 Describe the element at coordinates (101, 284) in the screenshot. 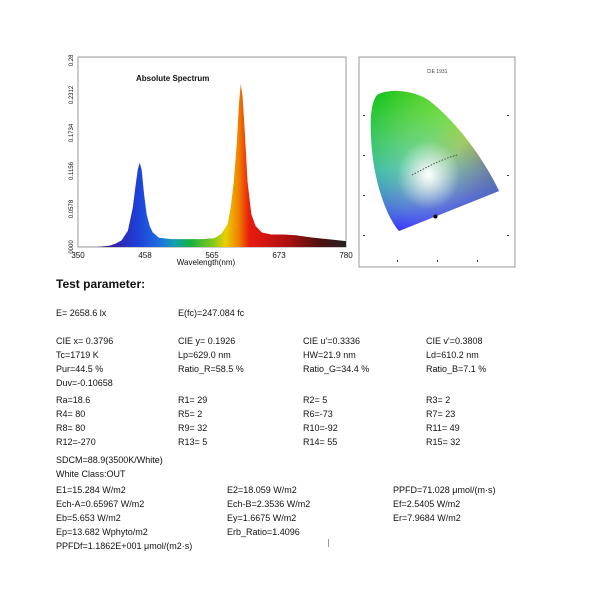

I see `test-parameter-title: Test parameter:` at that location.